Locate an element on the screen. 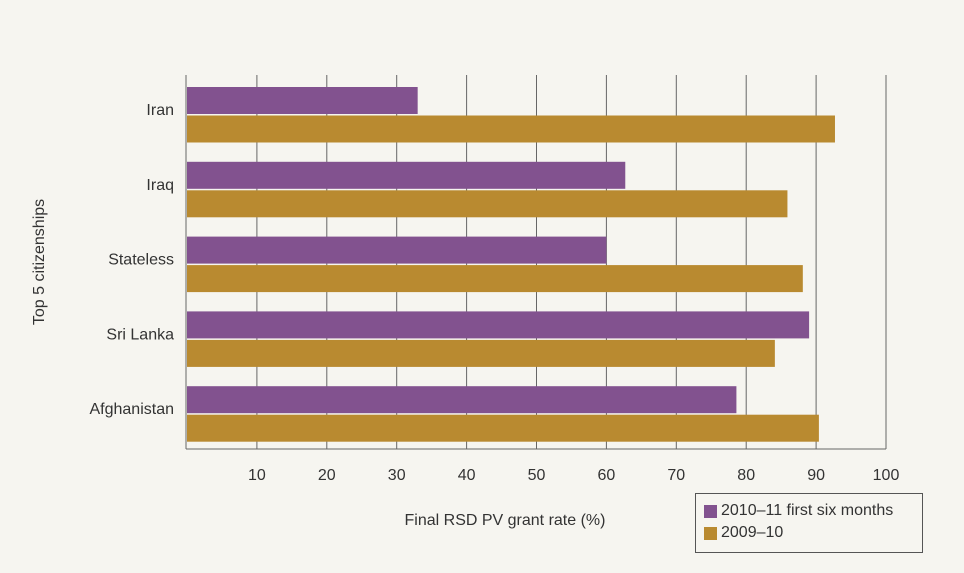 The width and height of the screenshot is (964, 573). legend-item: 2009–10 is located at coordinates (809, 533).